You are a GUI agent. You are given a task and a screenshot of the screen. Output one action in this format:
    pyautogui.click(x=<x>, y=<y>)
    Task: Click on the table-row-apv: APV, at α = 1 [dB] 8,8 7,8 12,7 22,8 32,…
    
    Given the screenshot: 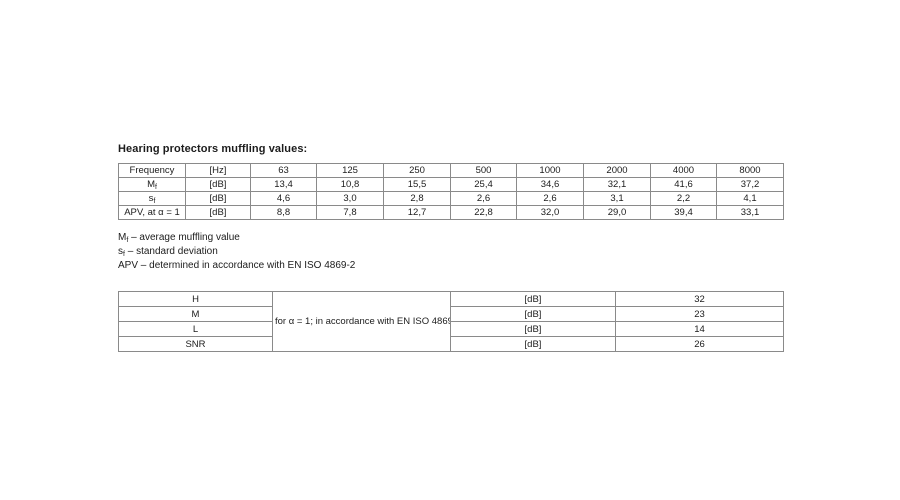 What is the action you would take?
    pyautogui.click(x=451, y=212)
    